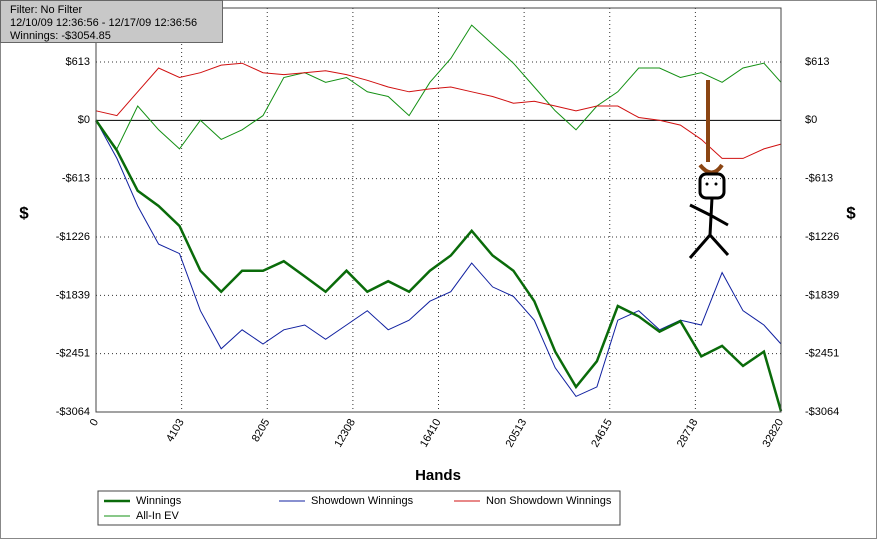 This screenshot has width=877, height=539. Describe the element at coordinates (73, 295) in the screenshot. I see `y-tick-label: -$1839` at that location.